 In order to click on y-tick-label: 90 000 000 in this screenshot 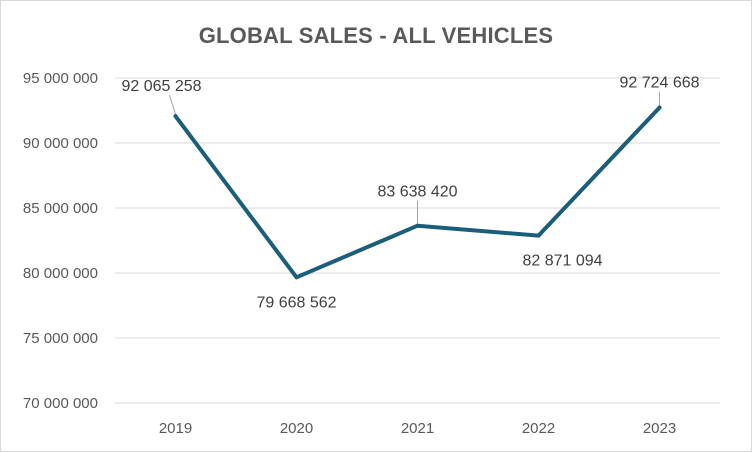, I will do `click(60, 143)`.